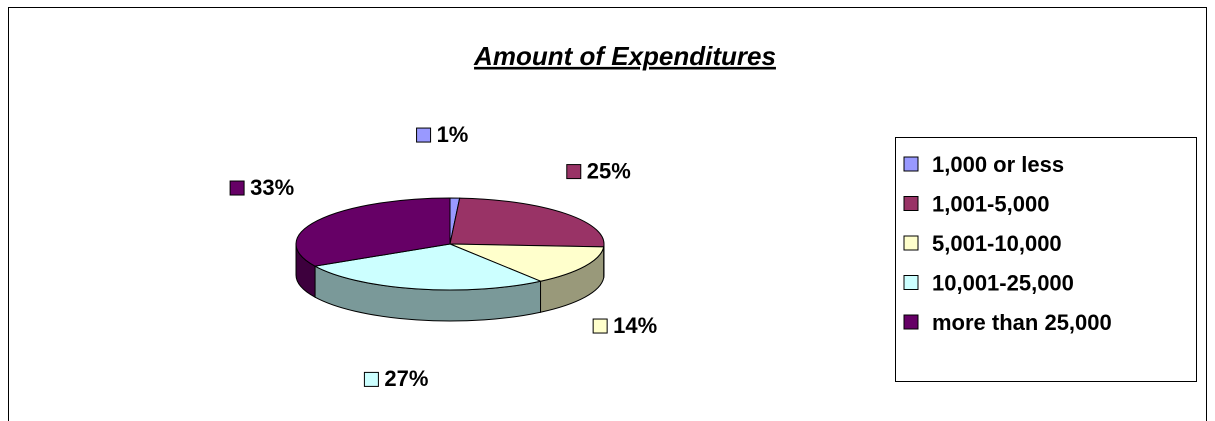 This screenshot has height=421, width=1215. I want to click on data-label: 27%, so click(406, 378).